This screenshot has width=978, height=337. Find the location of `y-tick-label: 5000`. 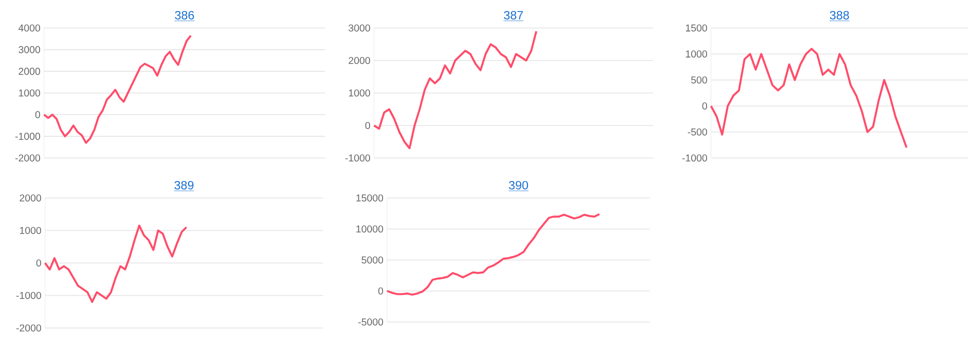

y-tick-label: 5000 is located at coordinates (373, 260).